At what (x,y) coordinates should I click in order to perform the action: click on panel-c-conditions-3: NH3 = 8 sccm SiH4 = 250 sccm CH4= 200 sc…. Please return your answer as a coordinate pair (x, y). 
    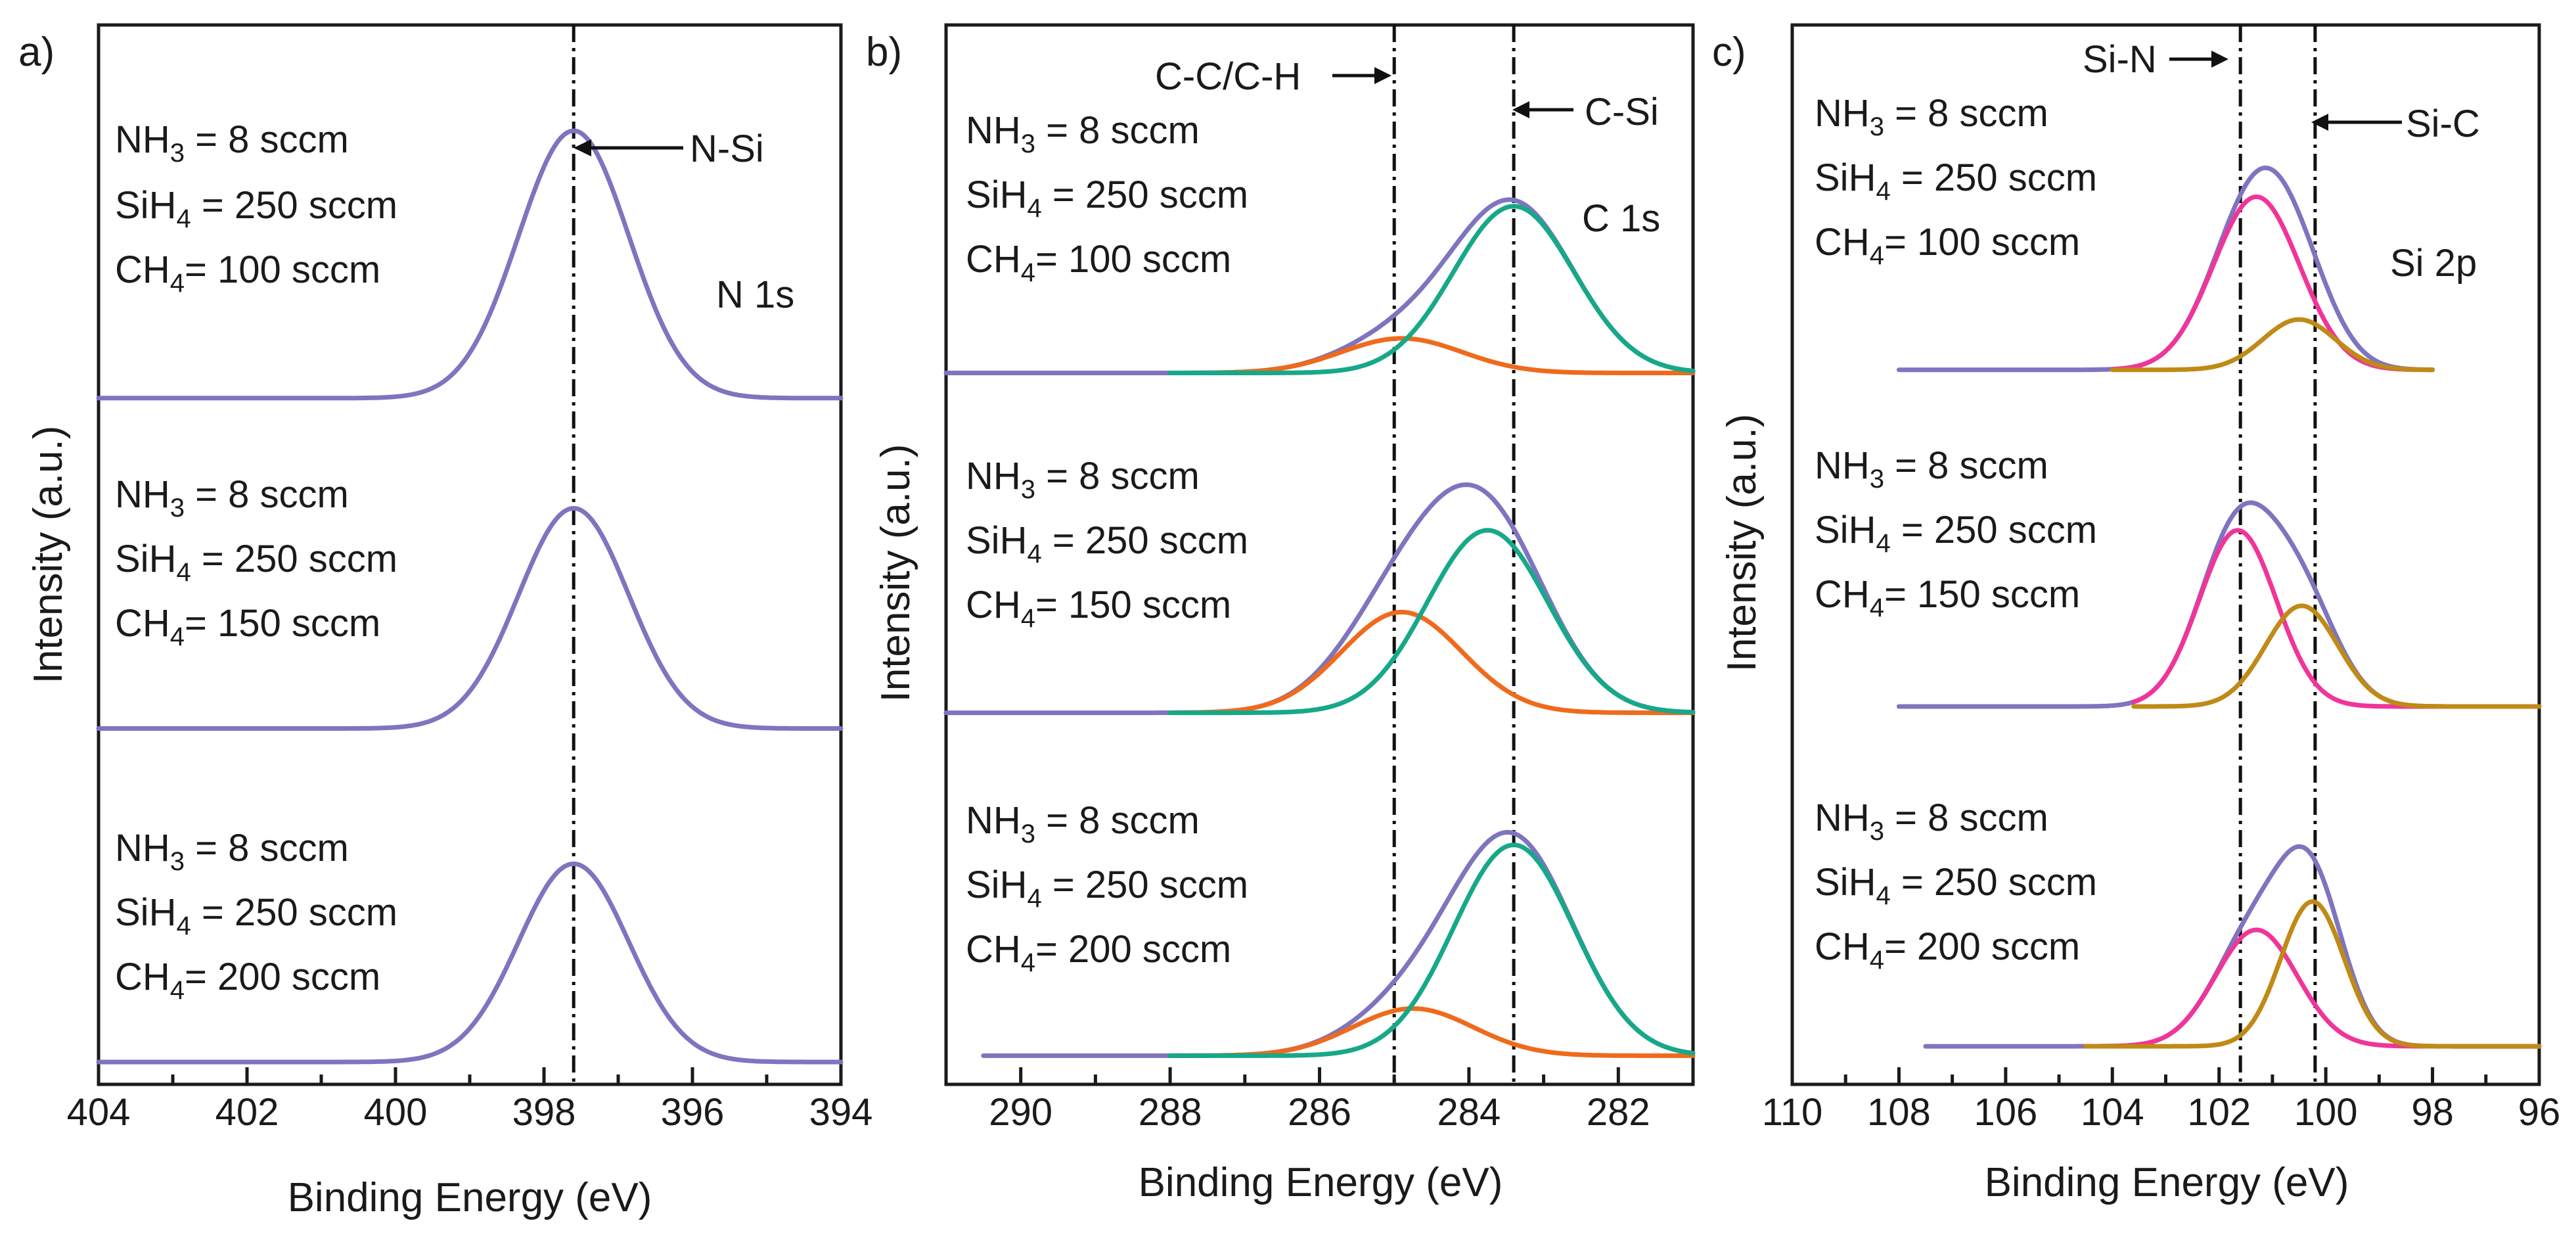
    Looking at the image, I should click on (1956, 886).